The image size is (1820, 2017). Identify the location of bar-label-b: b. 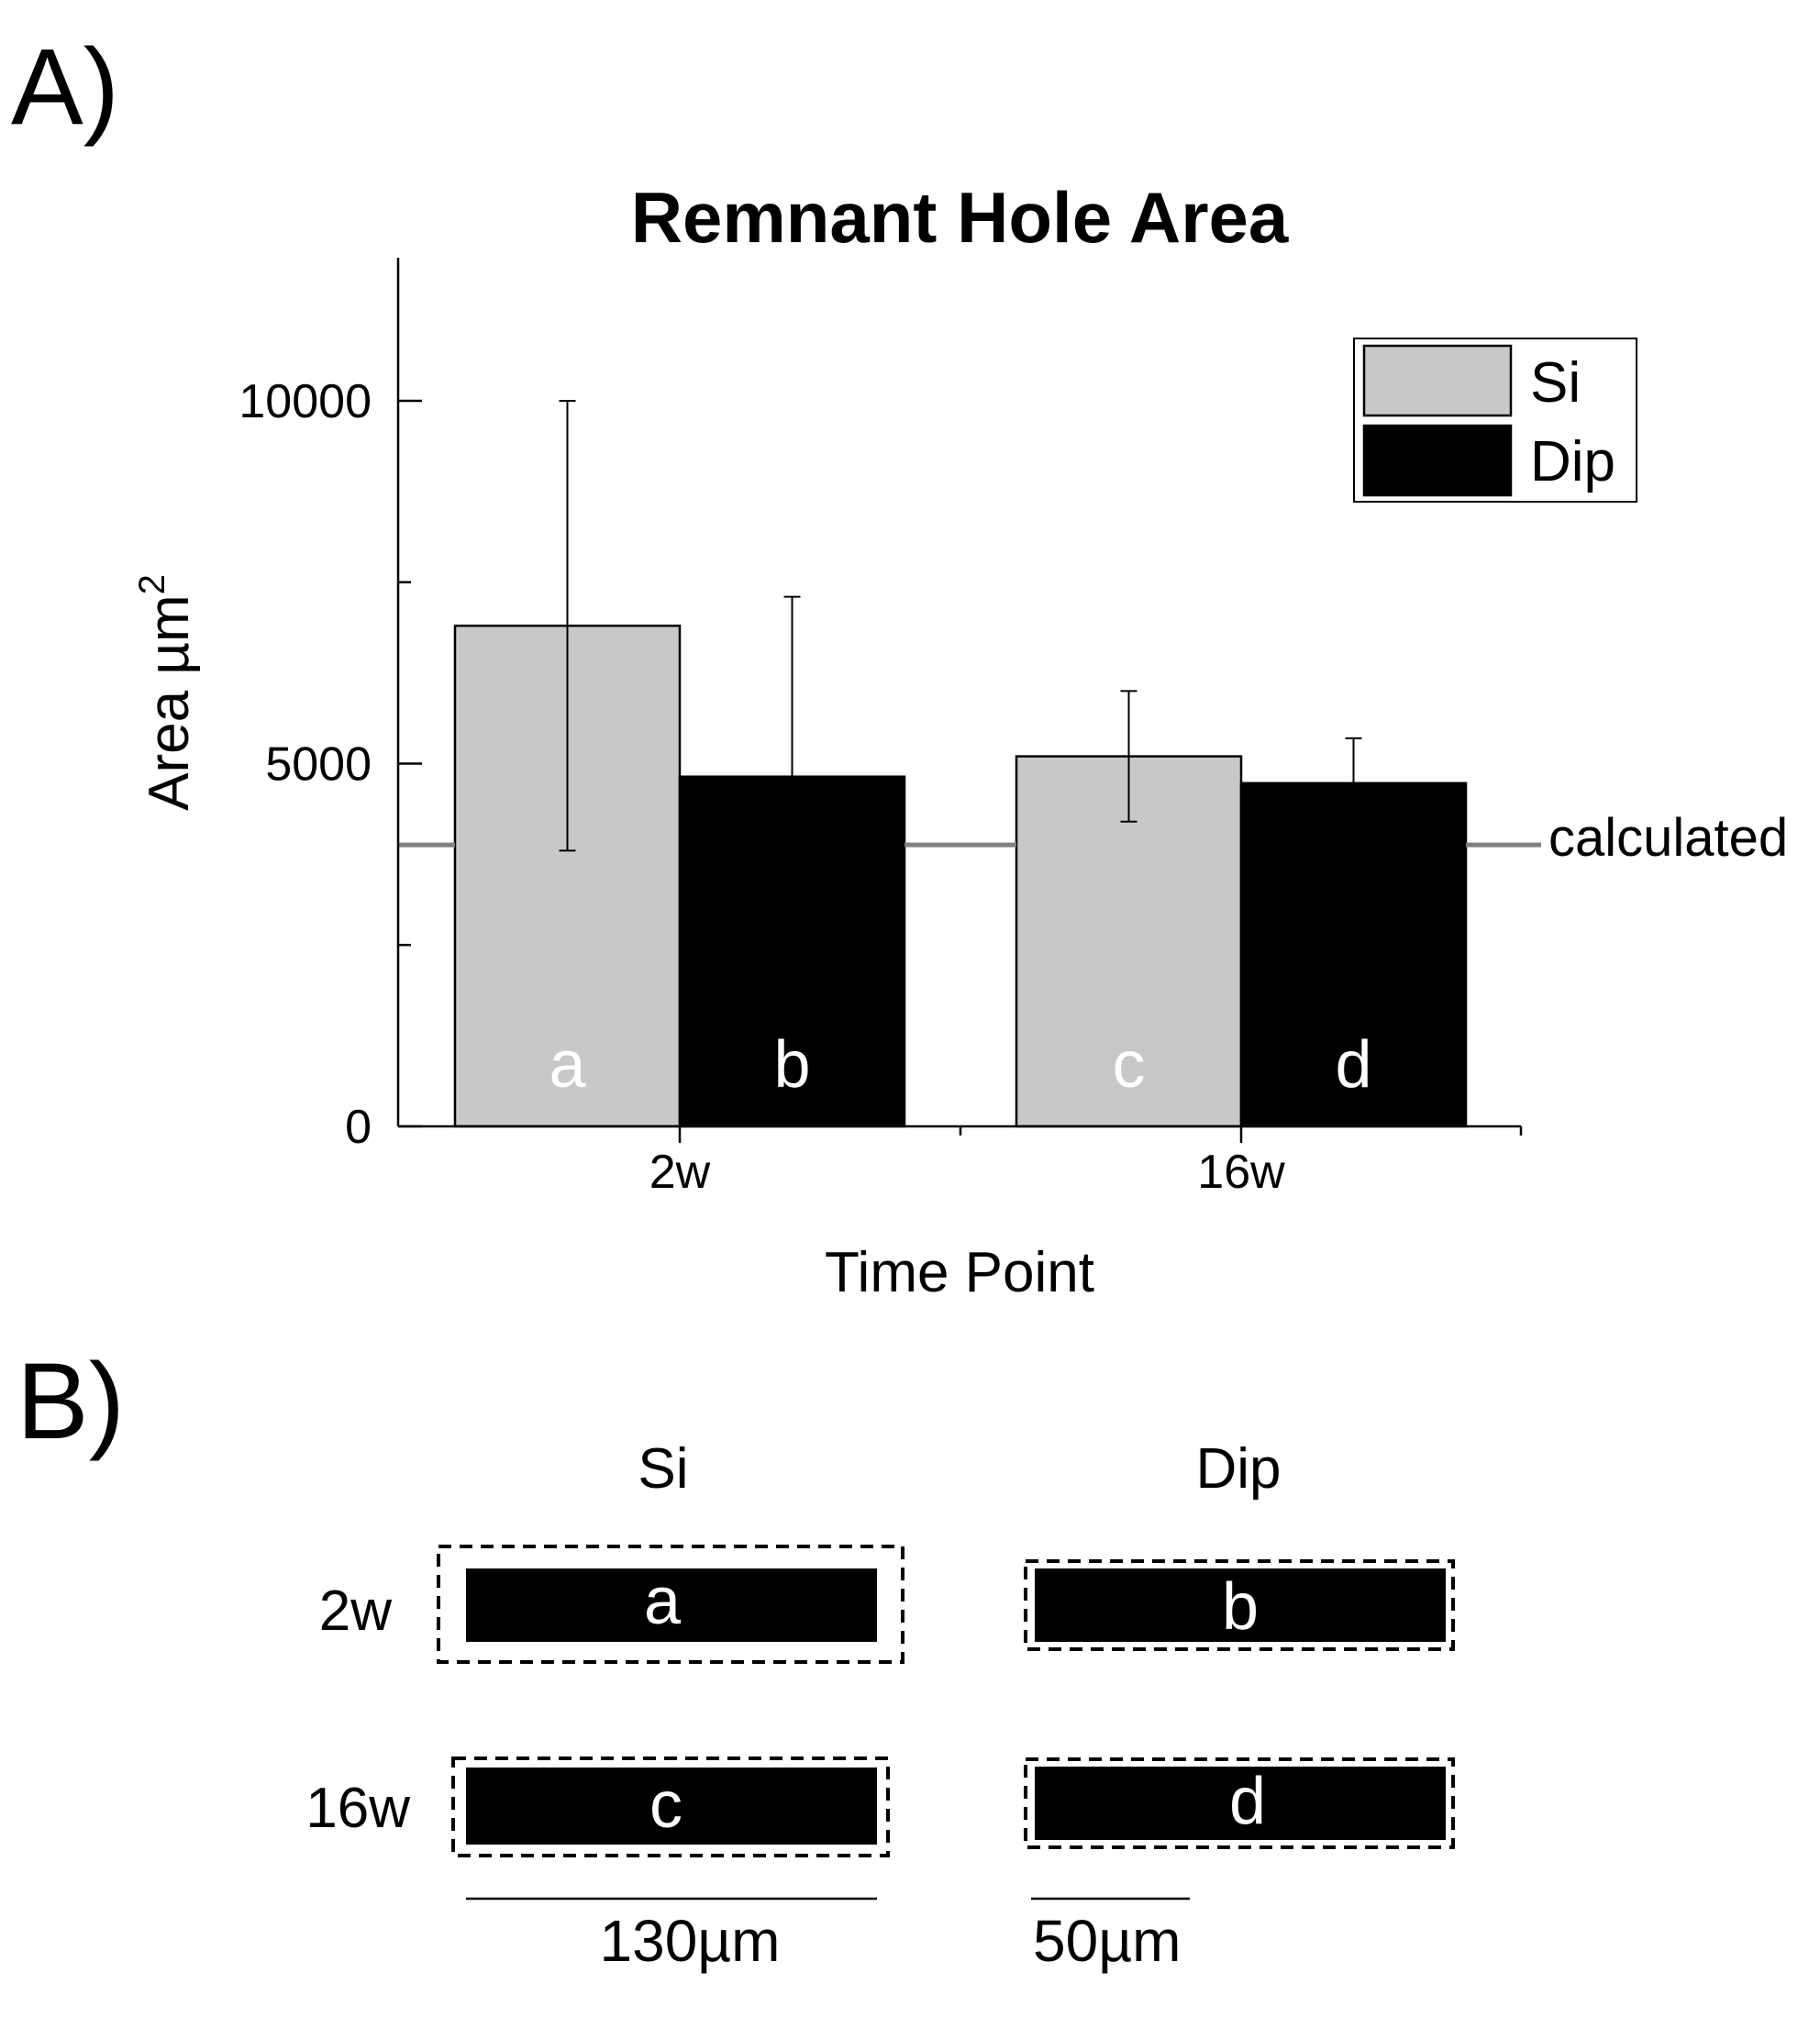
(791, 1065).